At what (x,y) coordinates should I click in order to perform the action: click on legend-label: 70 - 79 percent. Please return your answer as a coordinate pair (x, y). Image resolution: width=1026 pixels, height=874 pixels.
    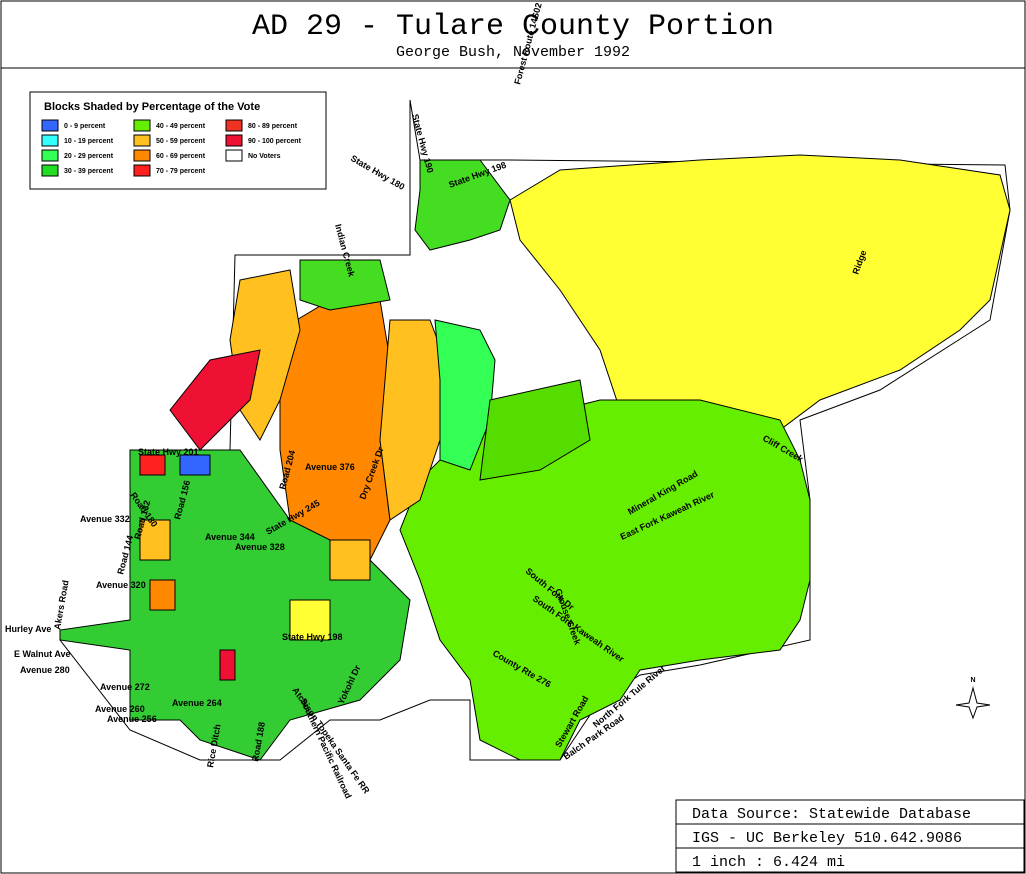
    Looking at the image, I should click on (181, 171).